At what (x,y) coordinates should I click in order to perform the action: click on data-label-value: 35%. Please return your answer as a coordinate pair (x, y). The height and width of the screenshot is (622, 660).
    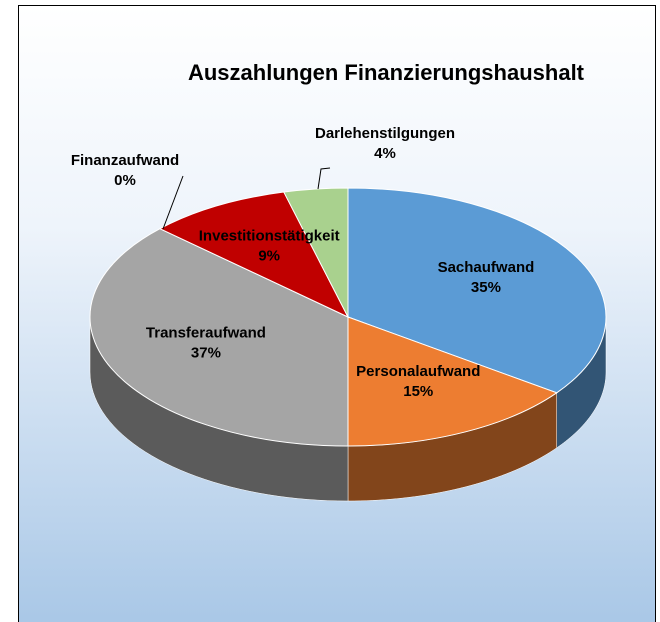
    Looking at the image, I should click on (486, 287).